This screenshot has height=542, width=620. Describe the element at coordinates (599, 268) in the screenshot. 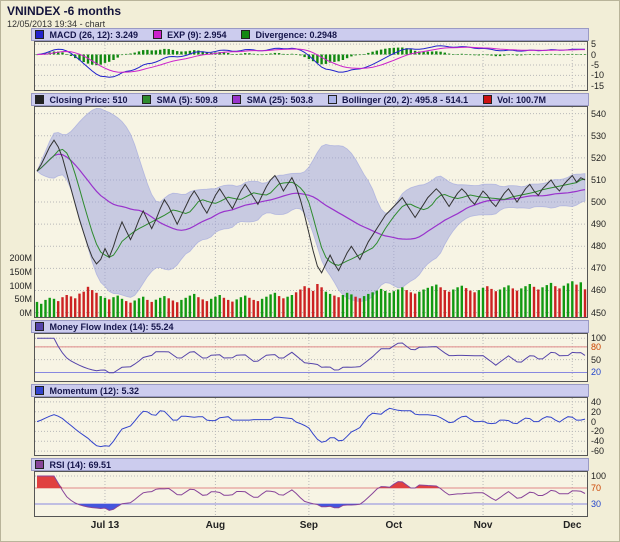

I see `y-axis-tick: 470` at that location.